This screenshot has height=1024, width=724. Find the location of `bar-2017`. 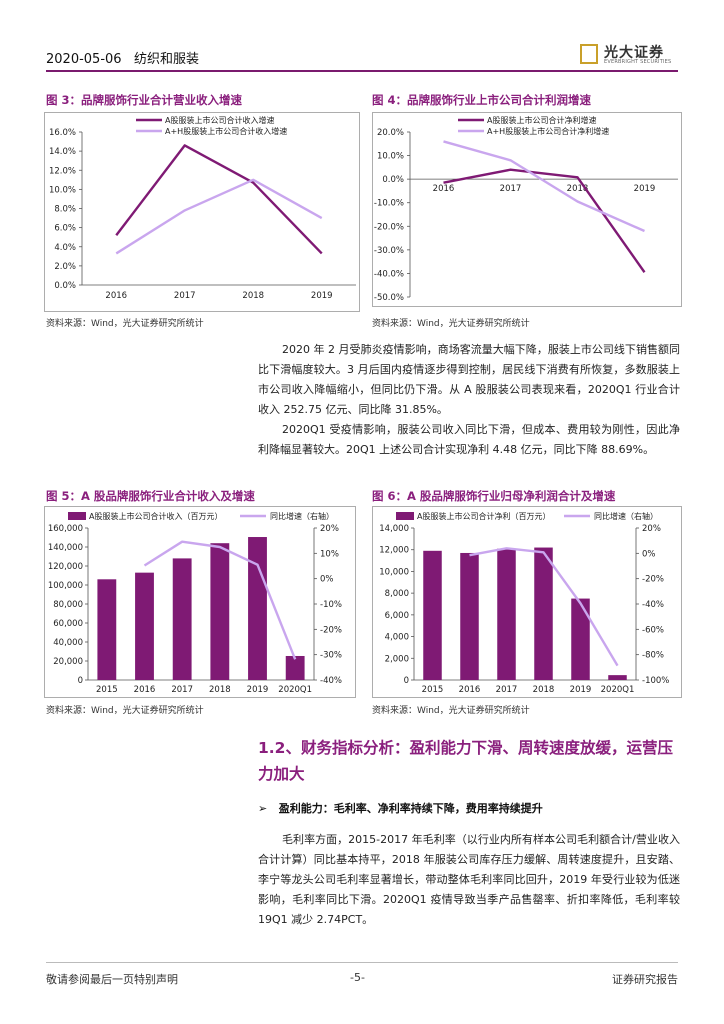

bar-2017 is located at coordinates (506, 614).